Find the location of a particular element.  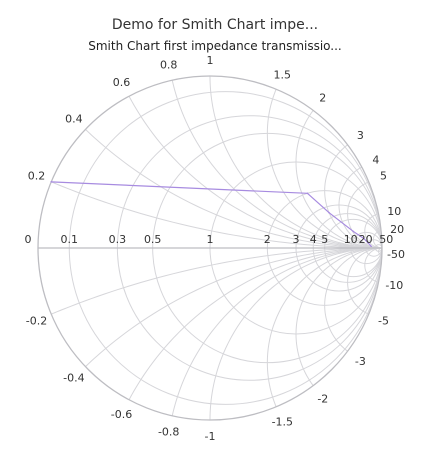

resistance-tick-label-3: 0.5 is located at coordinates (153, 239).